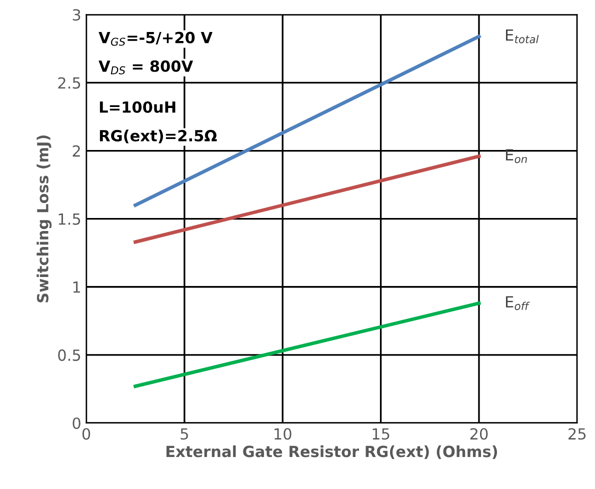 Image resolution: width=595 pixels, height=489 pixels. I want to click on x-tick-label: 25, so click(577, 434).